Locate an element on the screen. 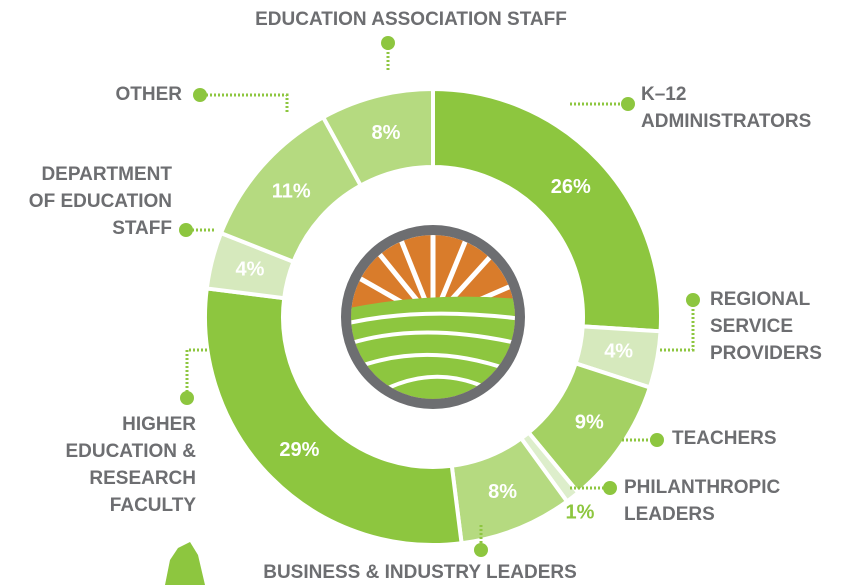  category-label: OTHER is located at coordinates (149, 94).